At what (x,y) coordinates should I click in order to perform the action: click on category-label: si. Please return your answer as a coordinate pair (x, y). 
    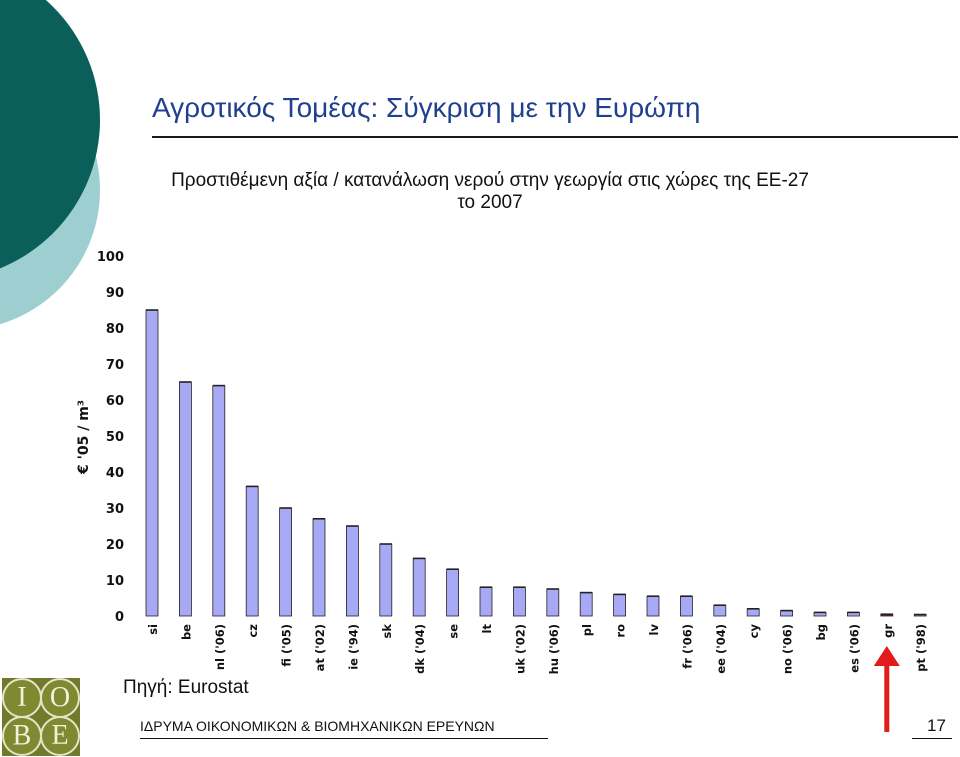
    Looking at the image, I should click on (153, 629).